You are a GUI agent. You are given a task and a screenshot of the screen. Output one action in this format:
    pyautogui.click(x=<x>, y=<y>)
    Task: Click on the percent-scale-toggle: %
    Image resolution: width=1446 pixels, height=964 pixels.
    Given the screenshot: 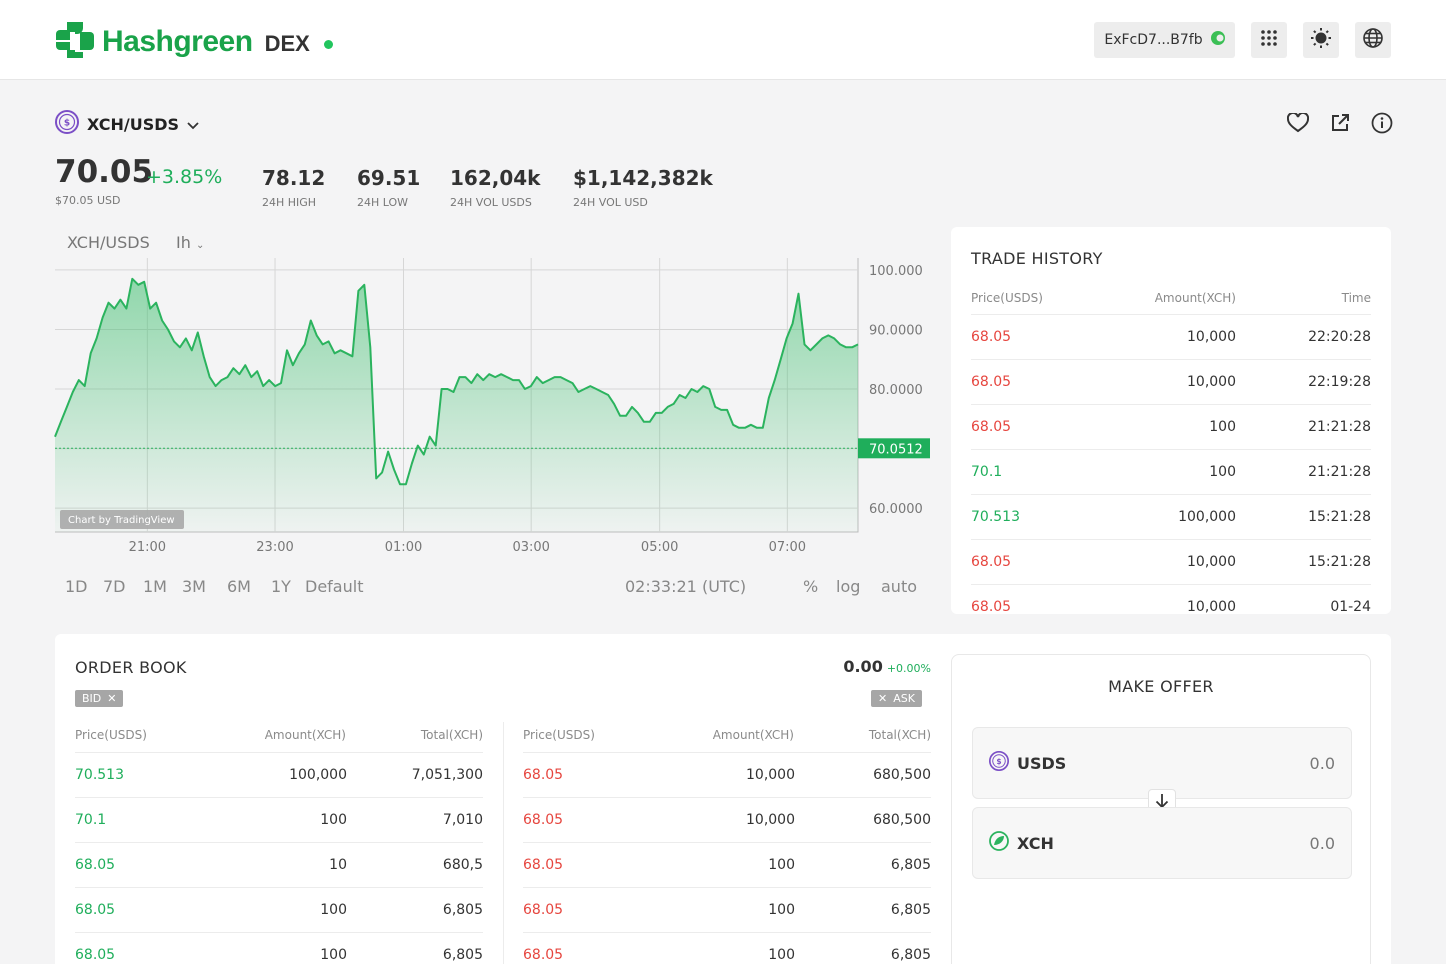 What is the action you would take?
    pyautogui.click(x=811, y=586)
    